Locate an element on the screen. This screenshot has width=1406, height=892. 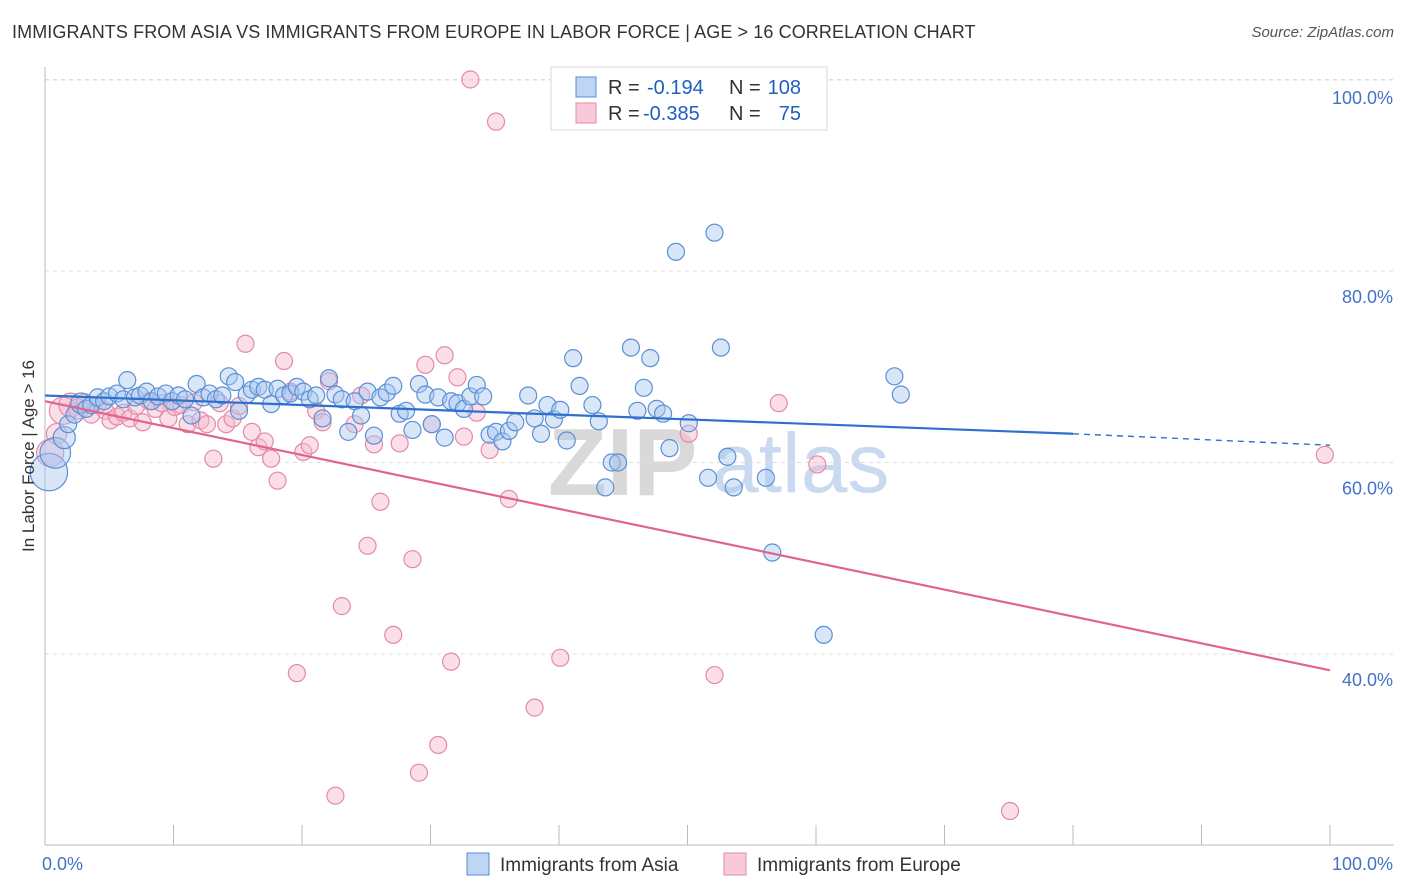
legend-n-label-europe: N = is located at coordinates (745, 114).